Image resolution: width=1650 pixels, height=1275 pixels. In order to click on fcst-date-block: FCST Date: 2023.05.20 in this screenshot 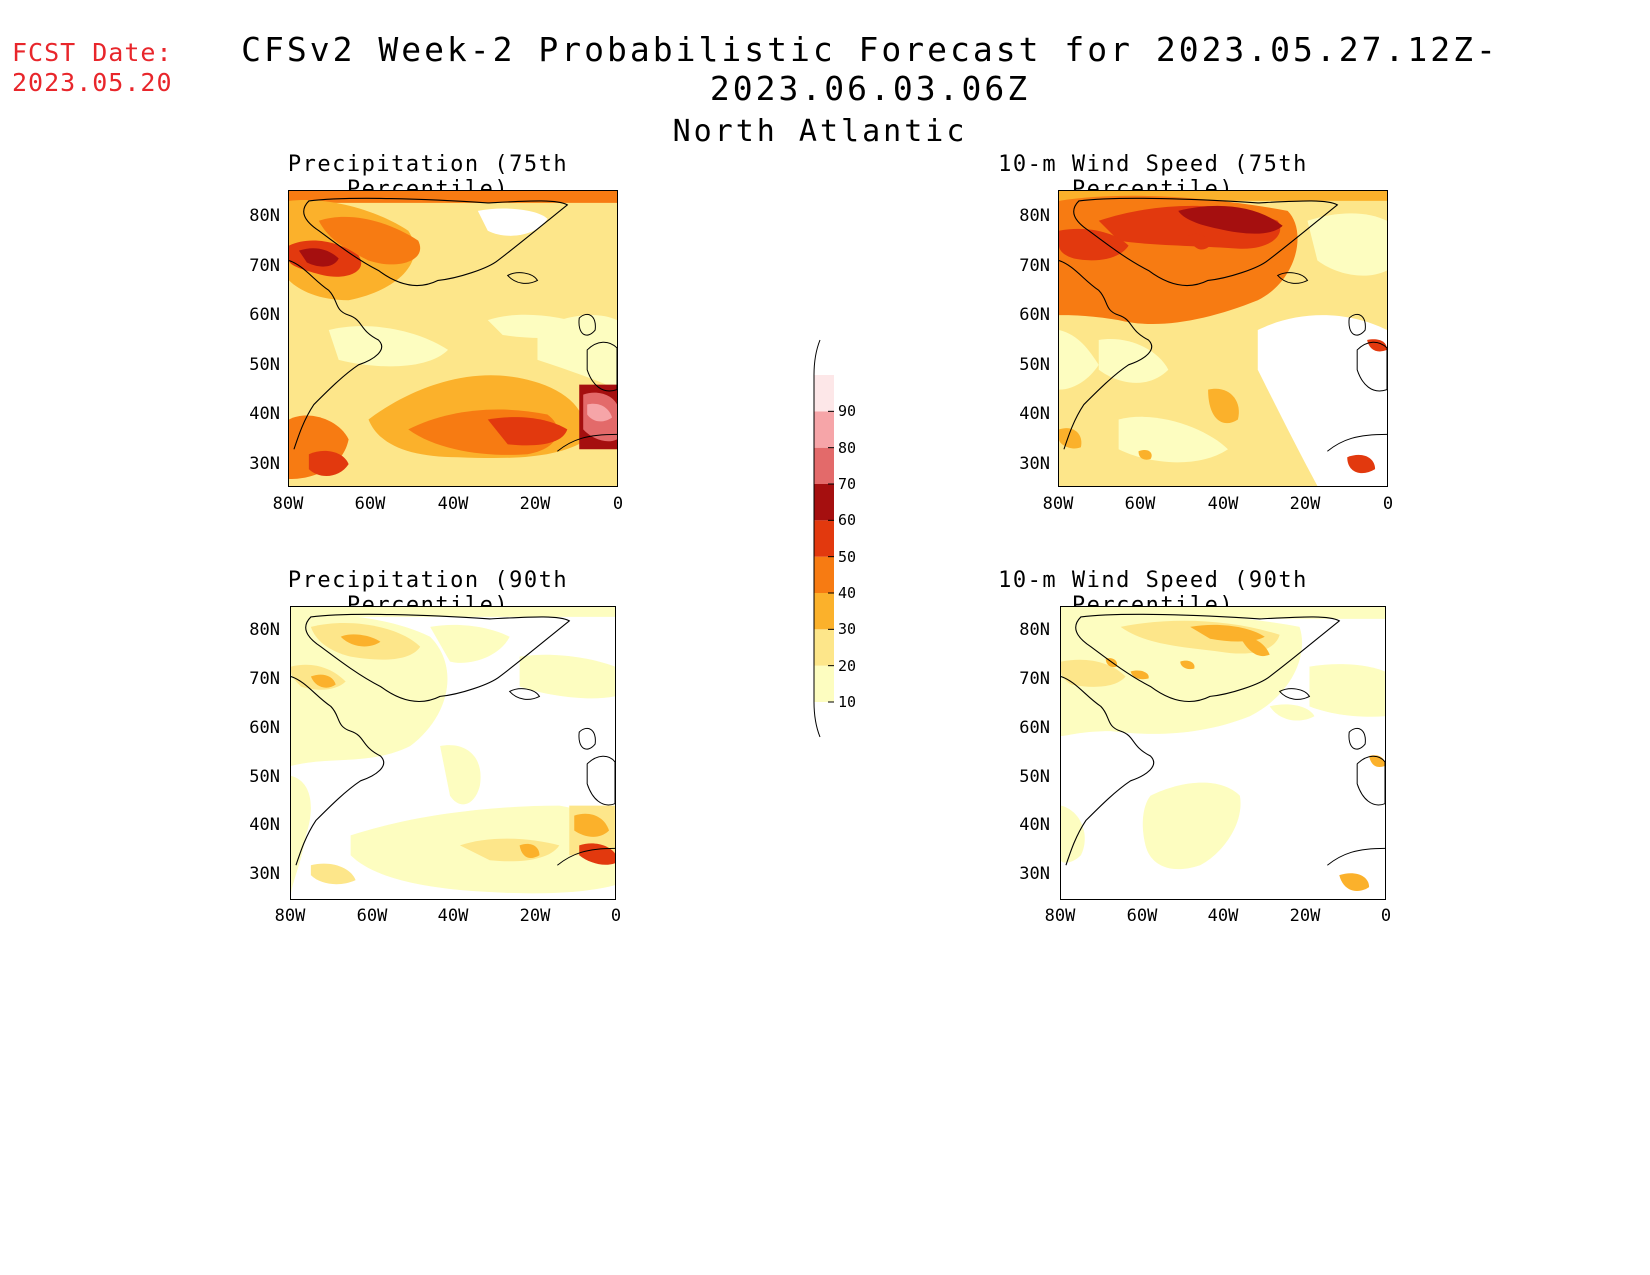, I will do `click(92, 68)`.